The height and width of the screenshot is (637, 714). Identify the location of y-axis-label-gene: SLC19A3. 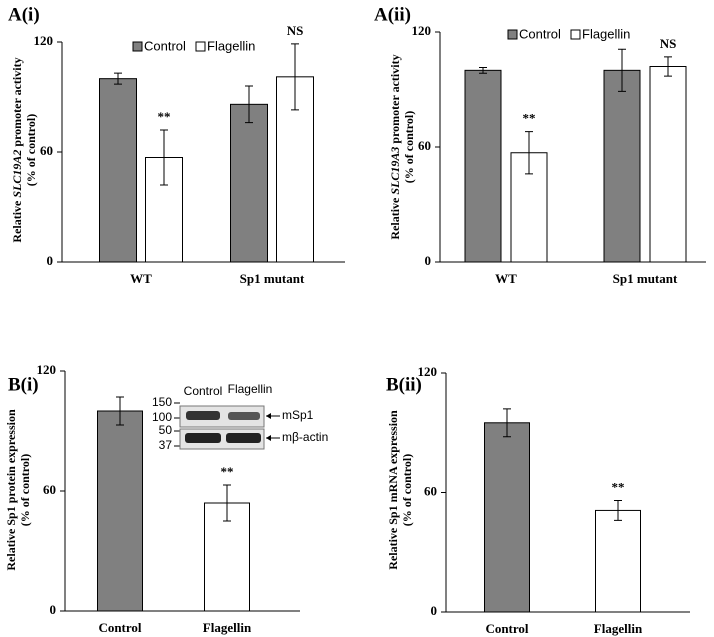
(395, 171).